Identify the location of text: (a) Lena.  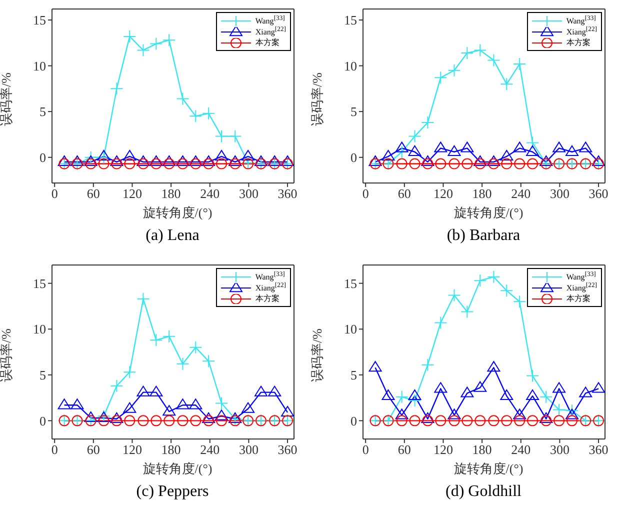
(172, 236).